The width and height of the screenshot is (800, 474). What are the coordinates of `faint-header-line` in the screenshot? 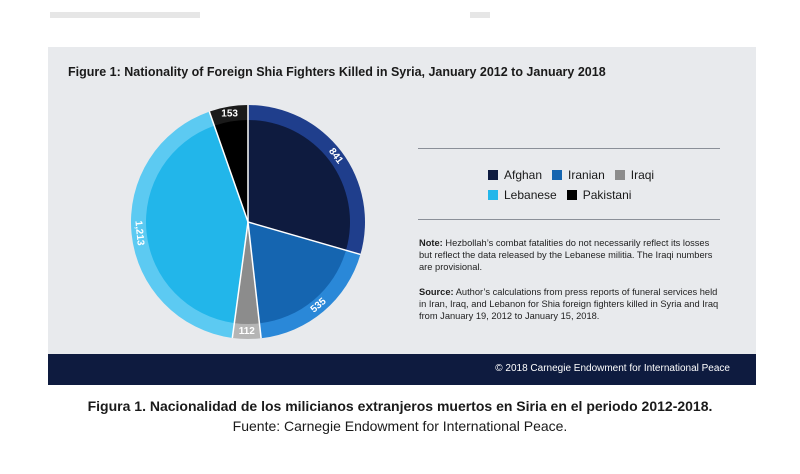 It's located at (125, 15).